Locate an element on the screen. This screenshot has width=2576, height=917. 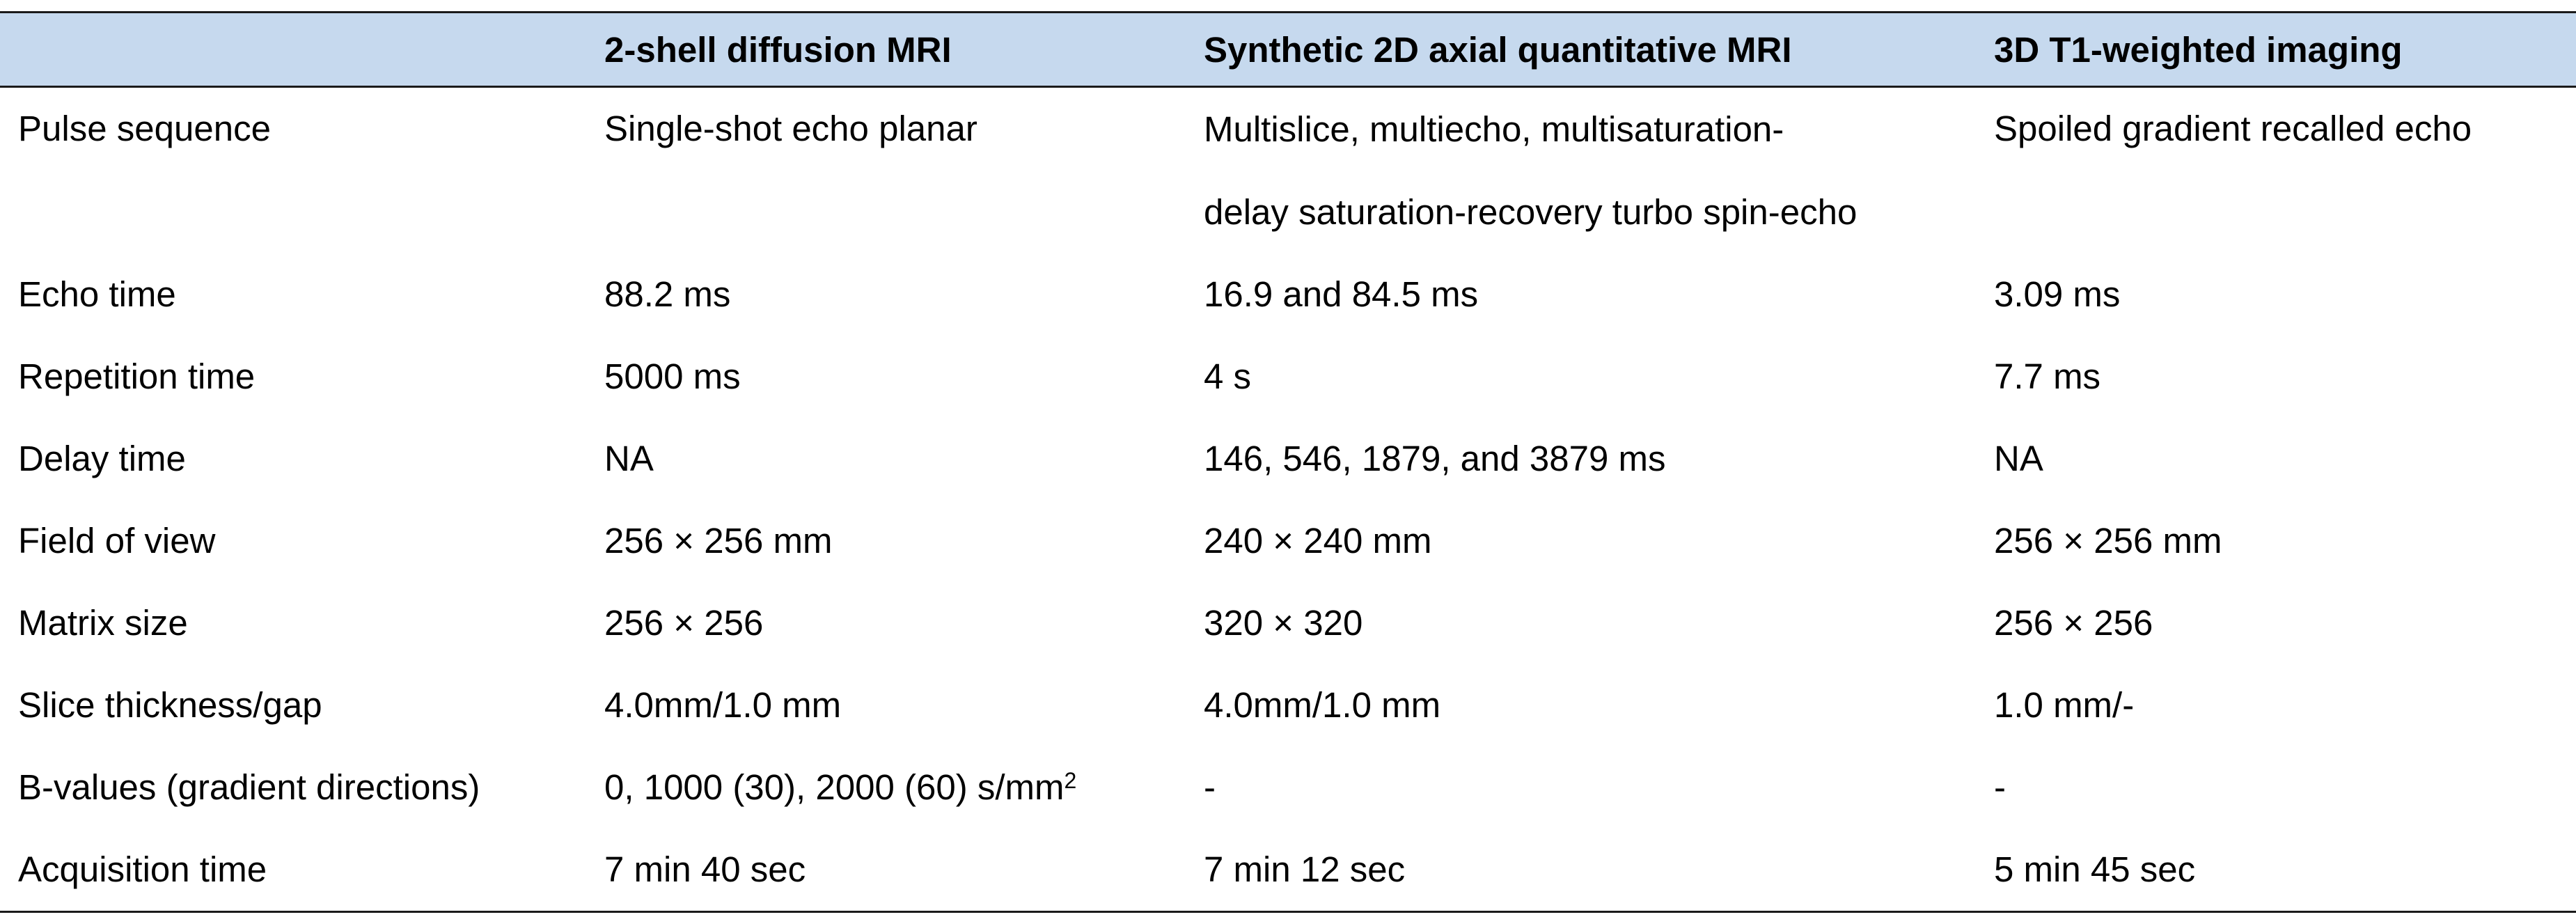
superscript-2: 2 is located at coordinates (1070, 781).